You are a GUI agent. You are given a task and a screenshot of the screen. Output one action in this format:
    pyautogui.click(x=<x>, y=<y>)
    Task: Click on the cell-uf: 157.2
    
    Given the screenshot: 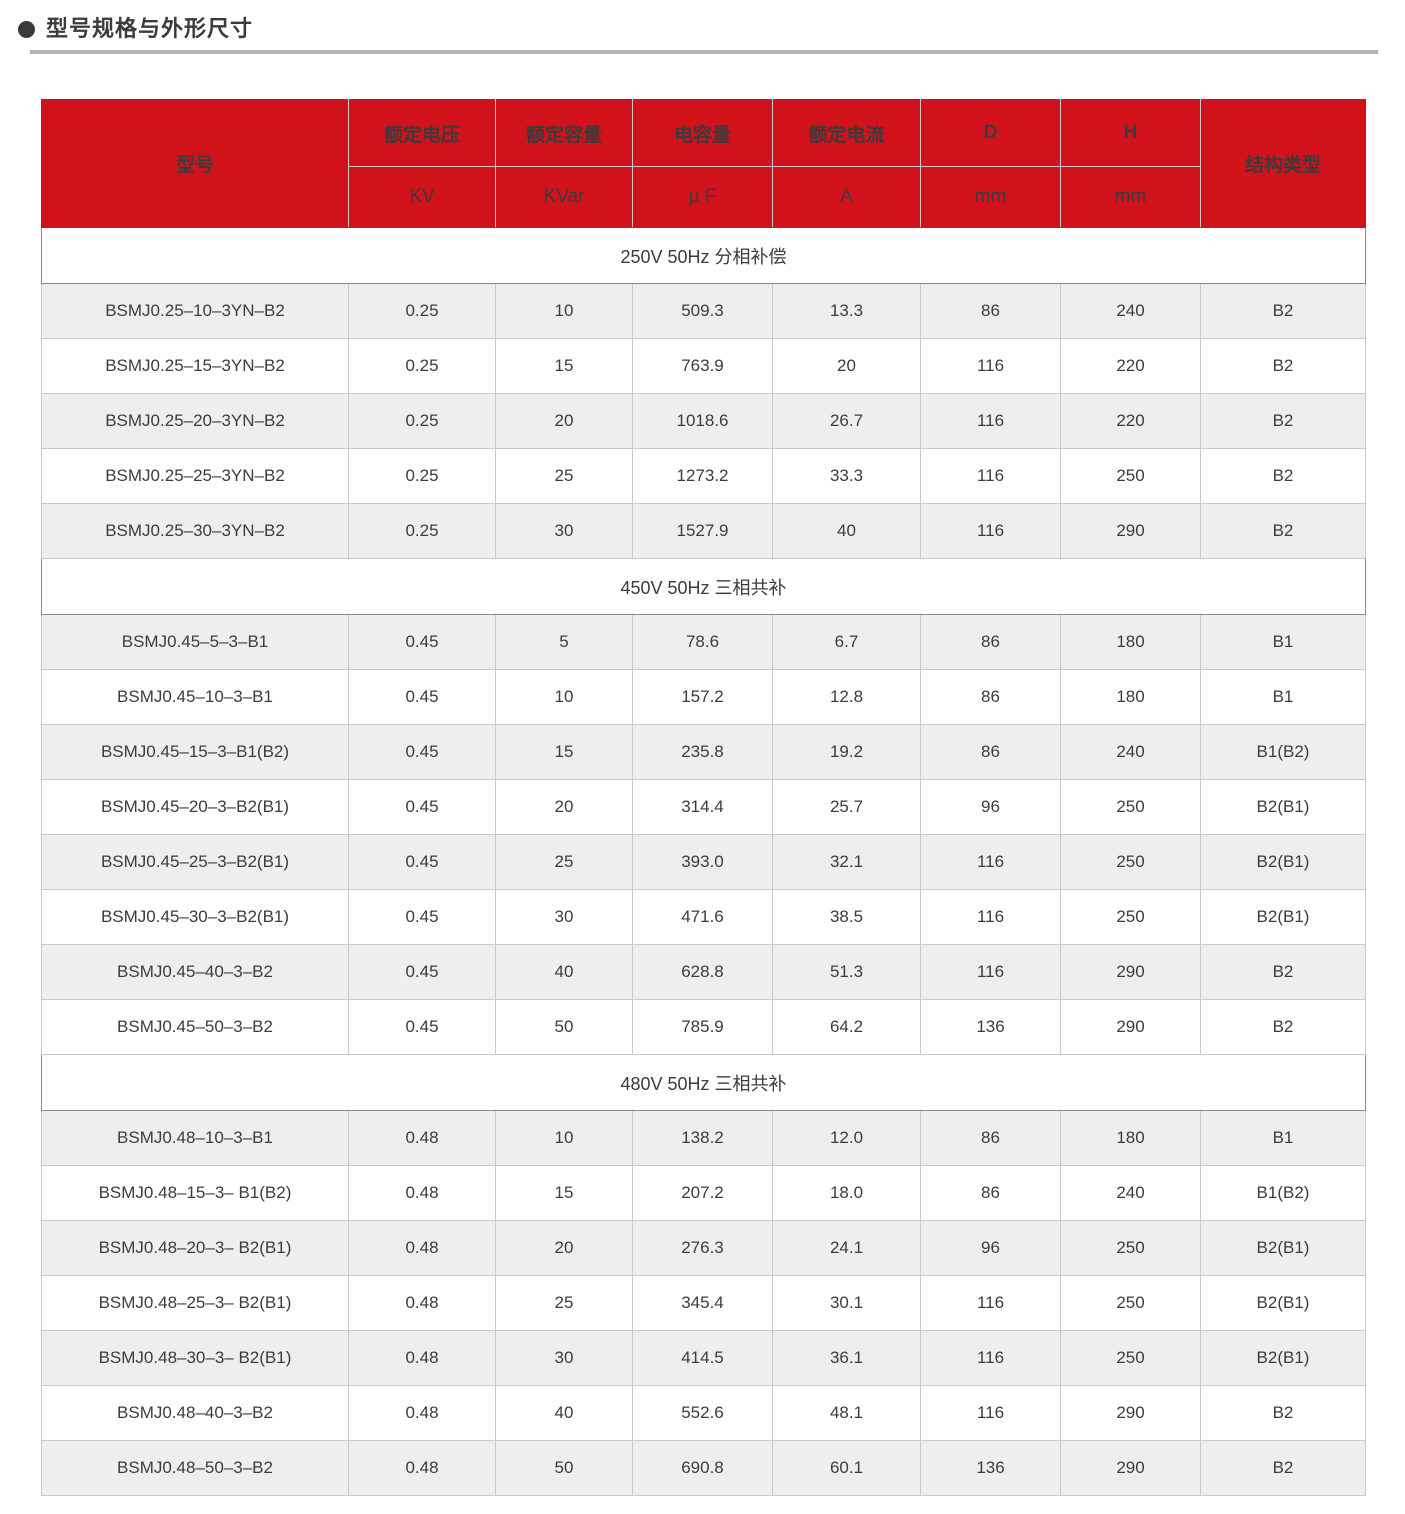 What is the action you would take?
    pyautogui.click(x=702, y=697)
    